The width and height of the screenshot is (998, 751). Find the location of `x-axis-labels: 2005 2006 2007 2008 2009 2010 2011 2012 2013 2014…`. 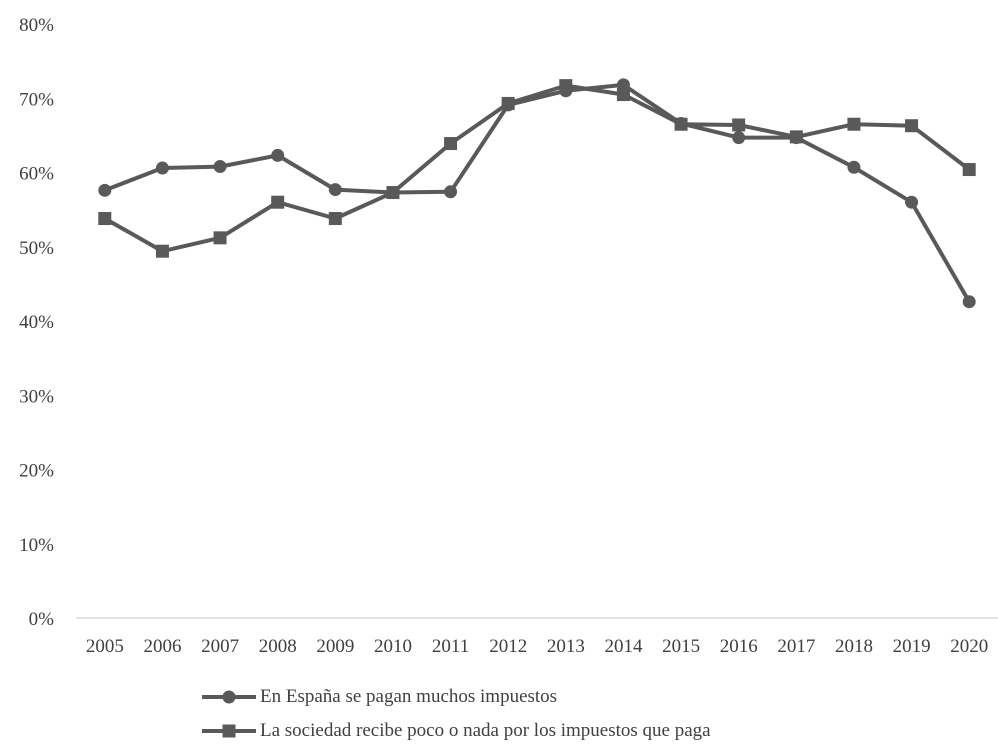

x-axis-labels: 2005 2006 2007 2008 2009 2010 2011 2012 2013 2014… is located at coordinates (537, 646).